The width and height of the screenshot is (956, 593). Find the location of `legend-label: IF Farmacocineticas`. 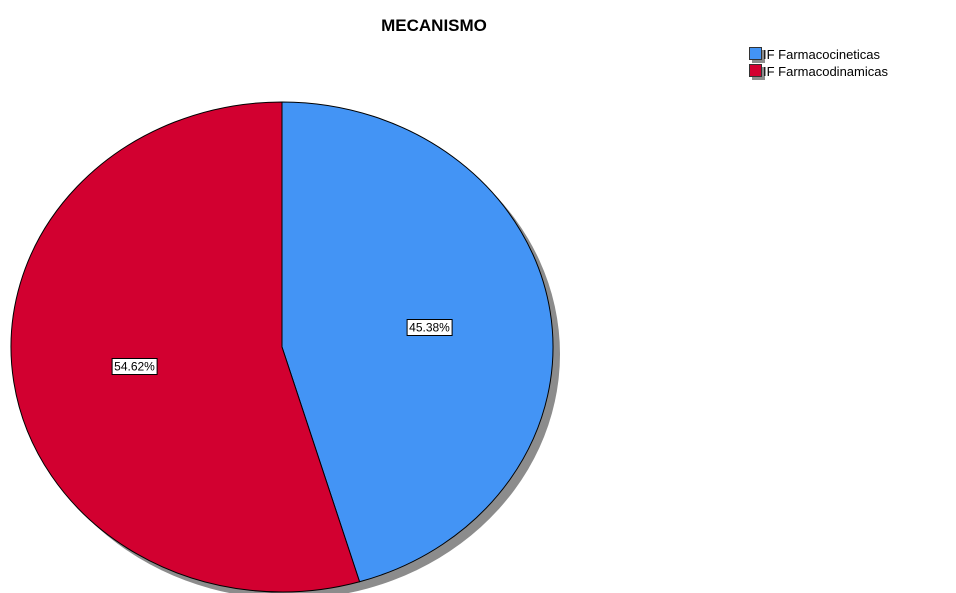

legend-label: IF Farmacocineticas is located at coordinates (822, 54).